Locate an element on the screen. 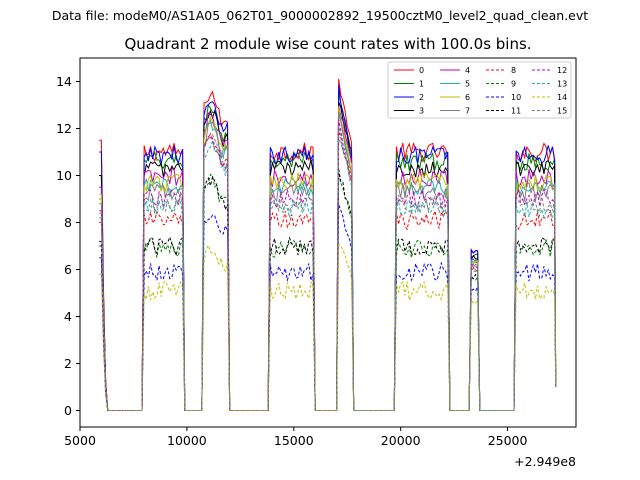 The image size is (640, 480). y-tick-label: 6 is located at coordinates (68, 269).